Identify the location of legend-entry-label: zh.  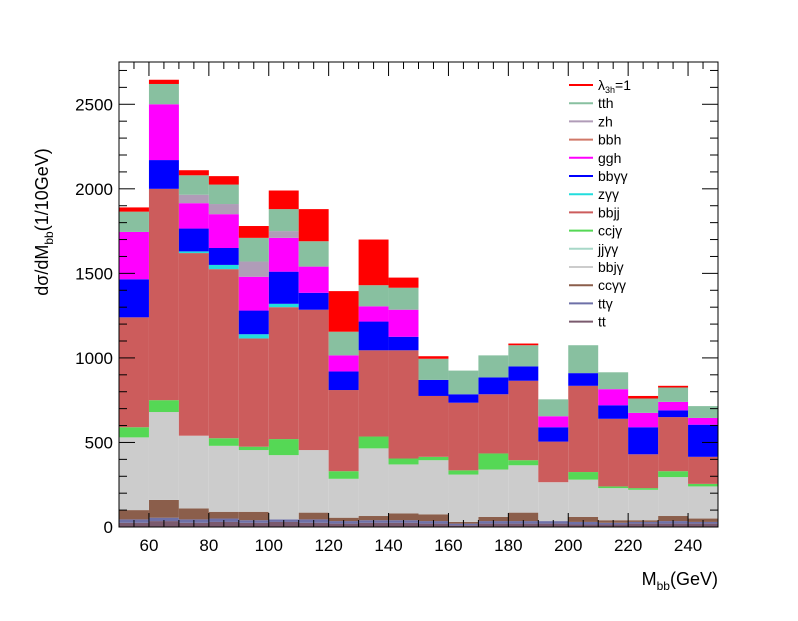
(605, 121).